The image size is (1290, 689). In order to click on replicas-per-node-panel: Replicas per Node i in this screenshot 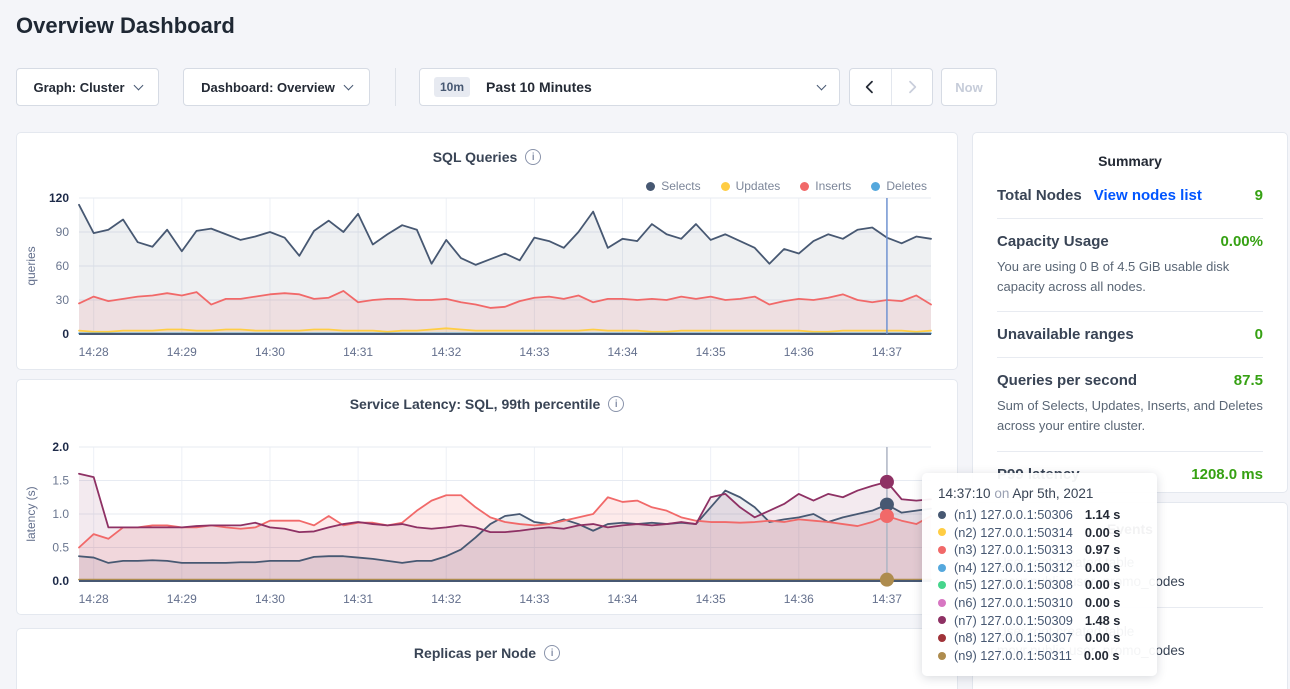, I will do `click(487, 658)`.